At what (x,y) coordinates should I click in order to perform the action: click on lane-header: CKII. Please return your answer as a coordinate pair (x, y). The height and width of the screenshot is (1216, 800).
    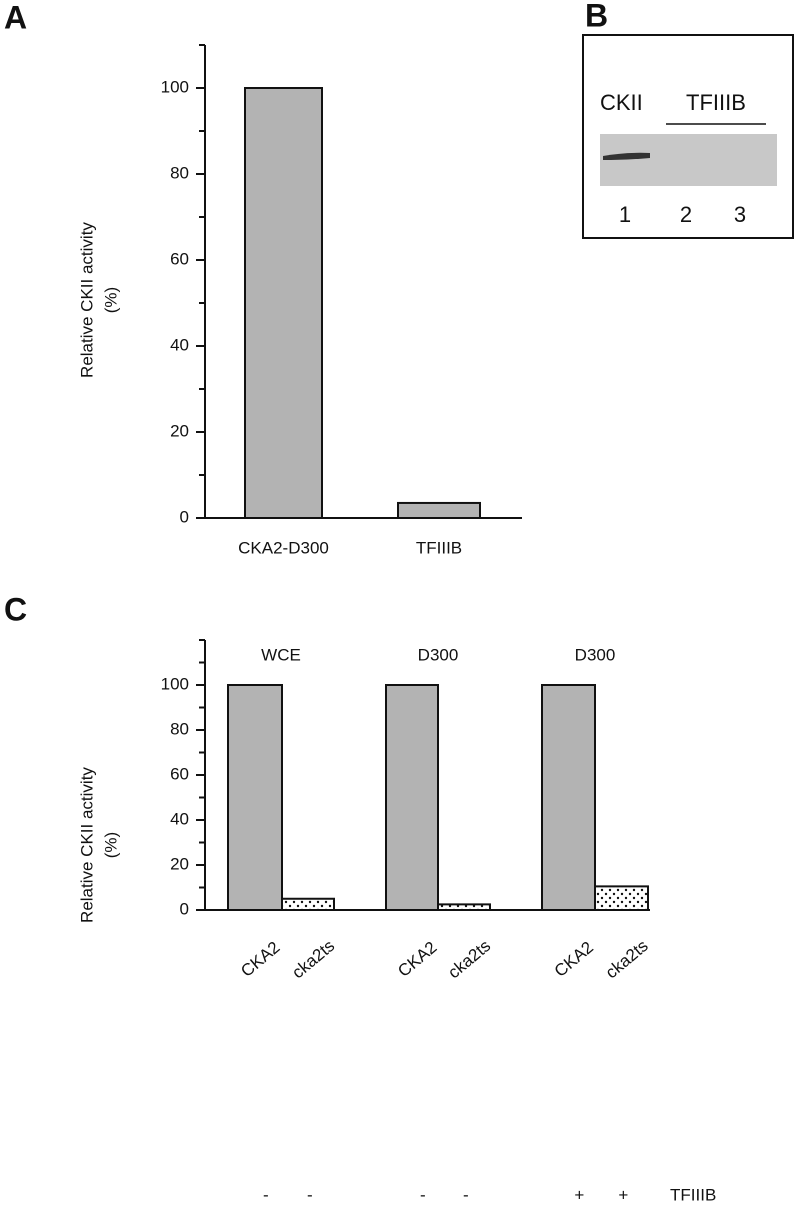
    Looking at the image, I should click on (621, 102).